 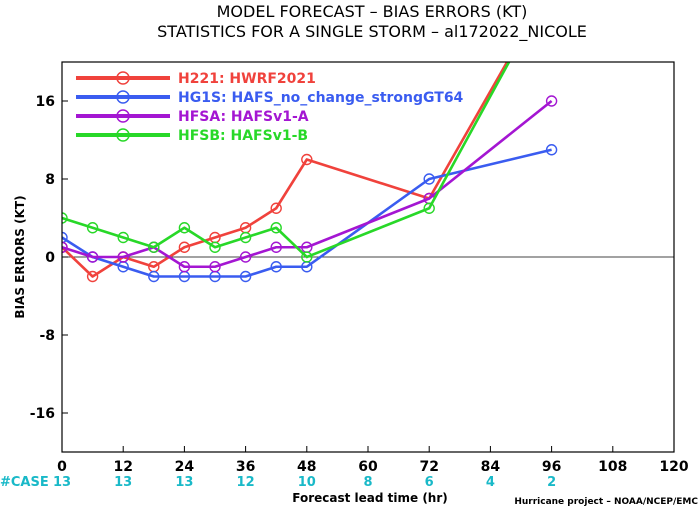 I want to click on legend-item: H221: HWRF2021, so click(x=196, y=79).